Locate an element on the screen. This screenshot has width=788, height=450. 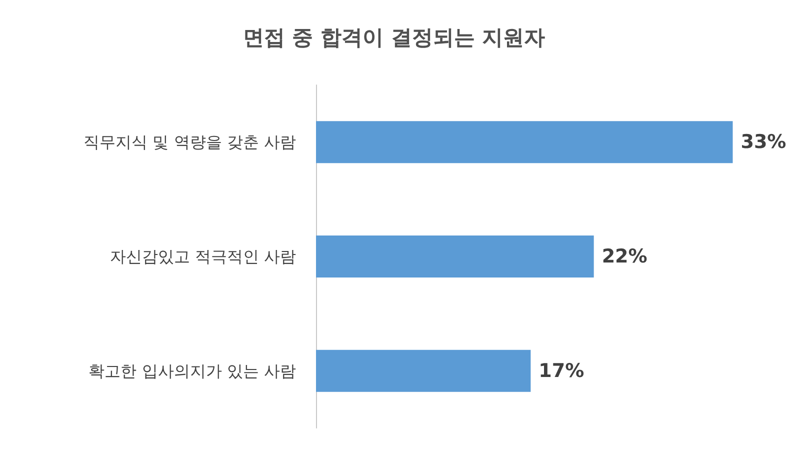
data-label: 22% is located at coordinates (625, 257).